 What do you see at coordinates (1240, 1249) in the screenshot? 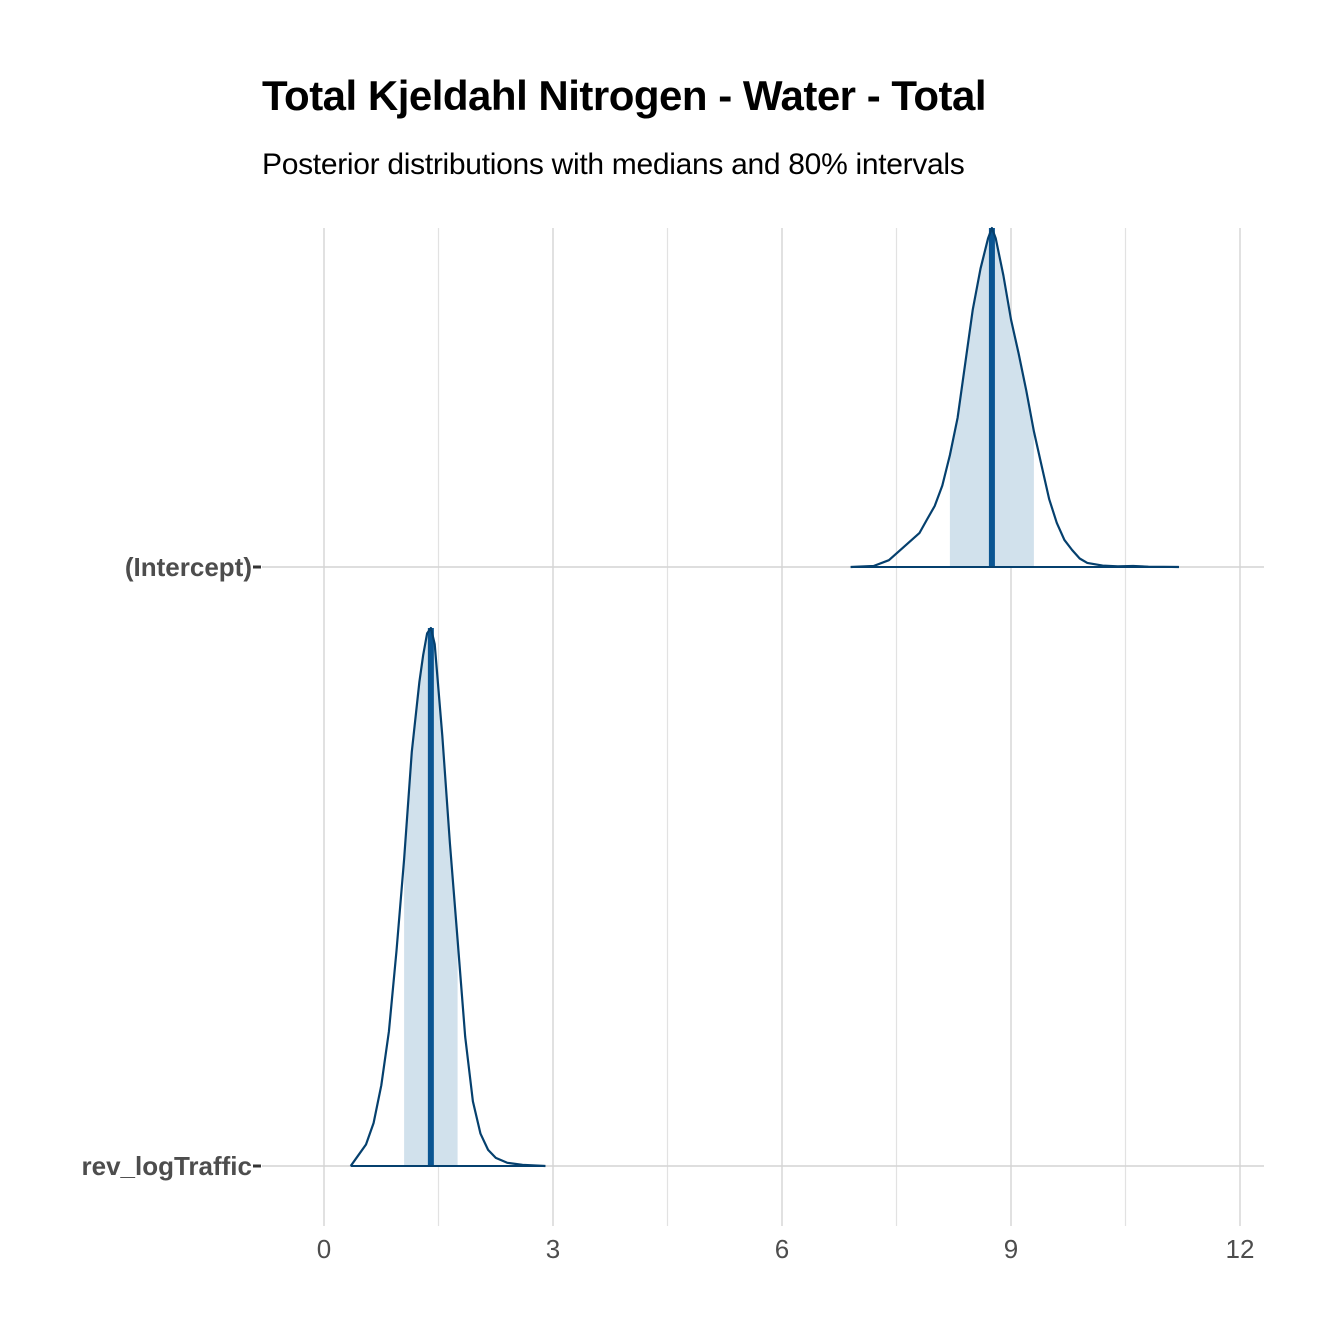
I see `x-tick-label: 12` at bounding box center [1240, 1249].